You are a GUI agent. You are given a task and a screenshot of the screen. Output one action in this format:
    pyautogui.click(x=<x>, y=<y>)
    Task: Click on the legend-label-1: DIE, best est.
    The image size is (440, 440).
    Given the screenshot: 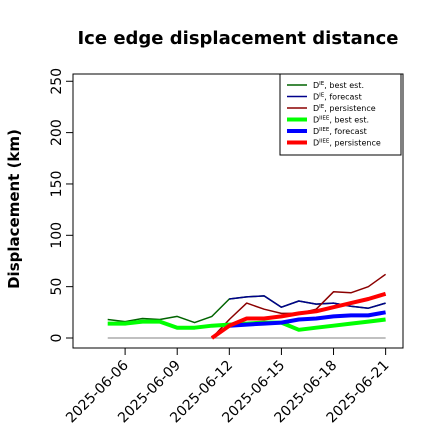 What is the action you would take?
    pyautogui.click(x=338, y=85)
    